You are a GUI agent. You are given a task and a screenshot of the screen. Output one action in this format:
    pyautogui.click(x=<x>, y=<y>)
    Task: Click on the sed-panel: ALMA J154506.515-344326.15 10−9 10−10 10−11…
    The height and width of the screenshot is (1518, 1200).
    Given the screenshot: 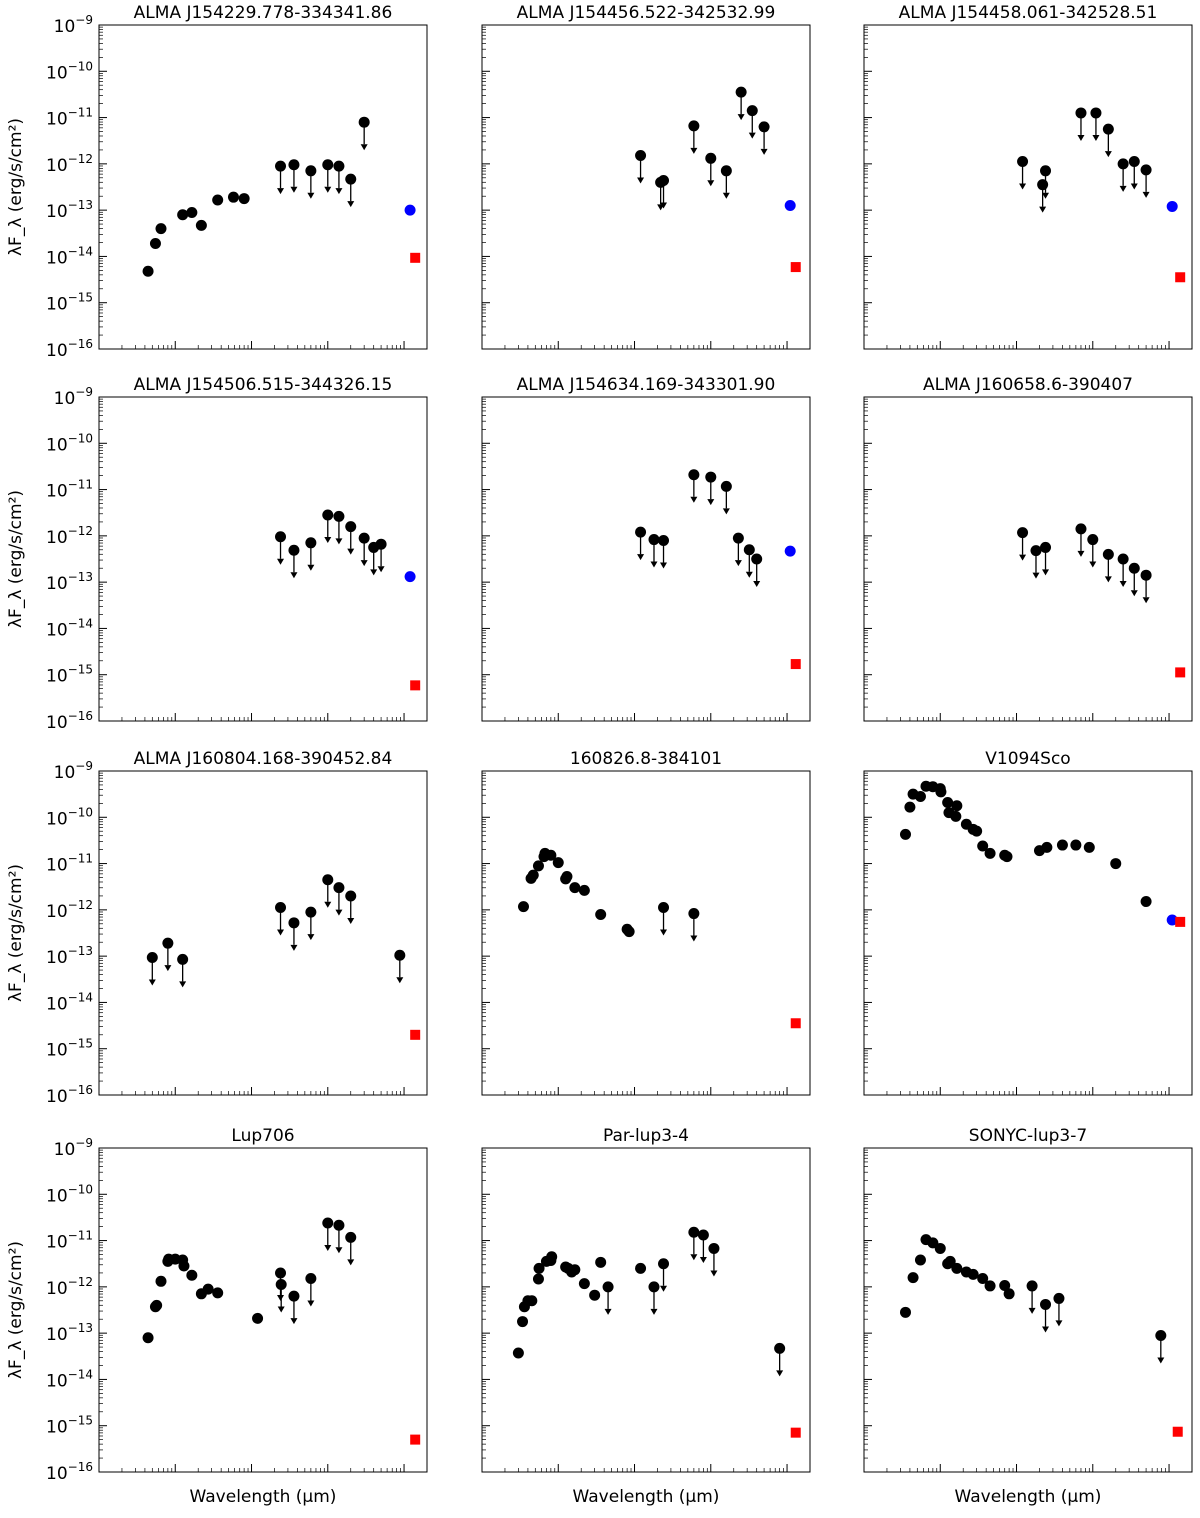 What is the action you would take?
    pyautogui.click(x=217, y=554)
    